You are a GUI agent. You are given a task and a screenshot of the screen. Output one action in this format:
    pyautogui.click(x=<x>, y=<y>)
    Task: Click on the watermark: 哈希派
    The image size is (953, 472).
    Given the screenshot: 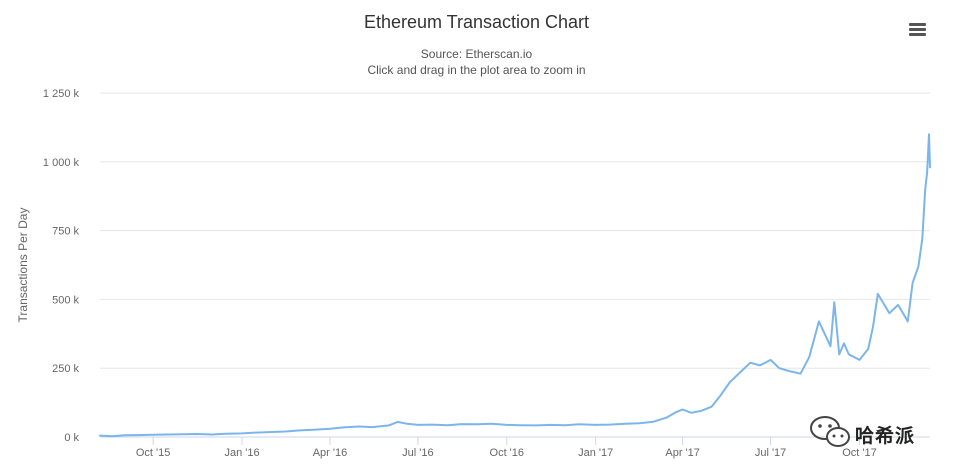 What is the action you would take?
    pyautogui.click(x=878, y=432)
    